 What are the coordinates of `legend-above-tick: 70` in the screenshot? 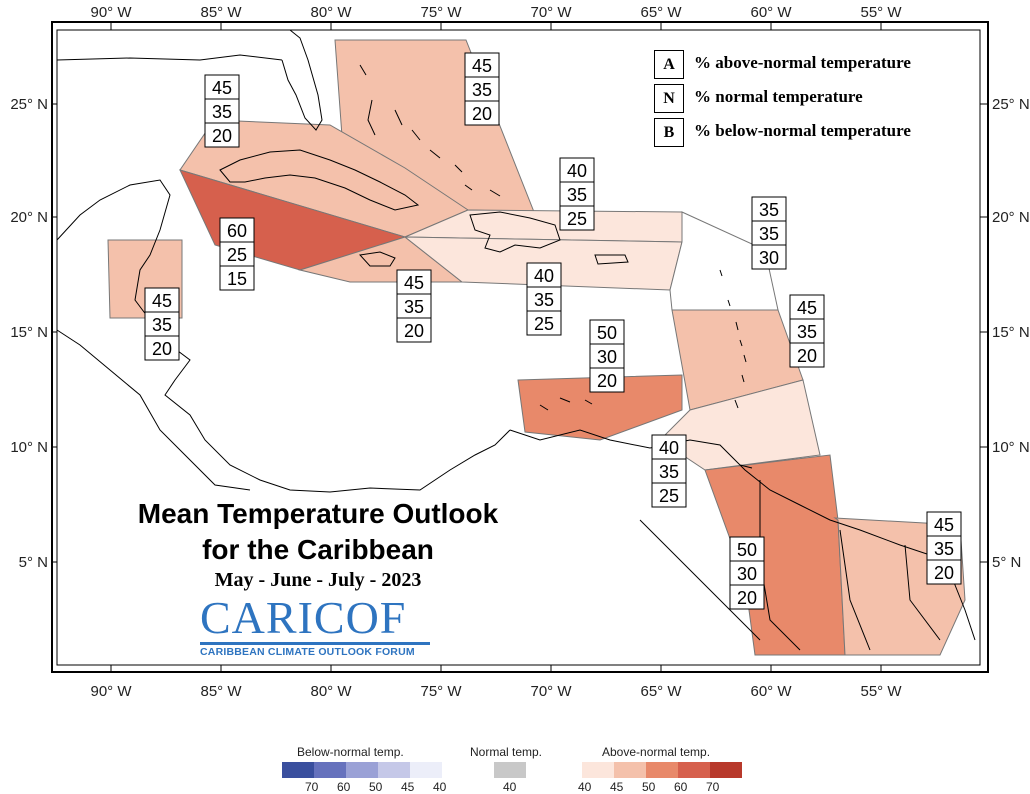 It's located at (713, 787).